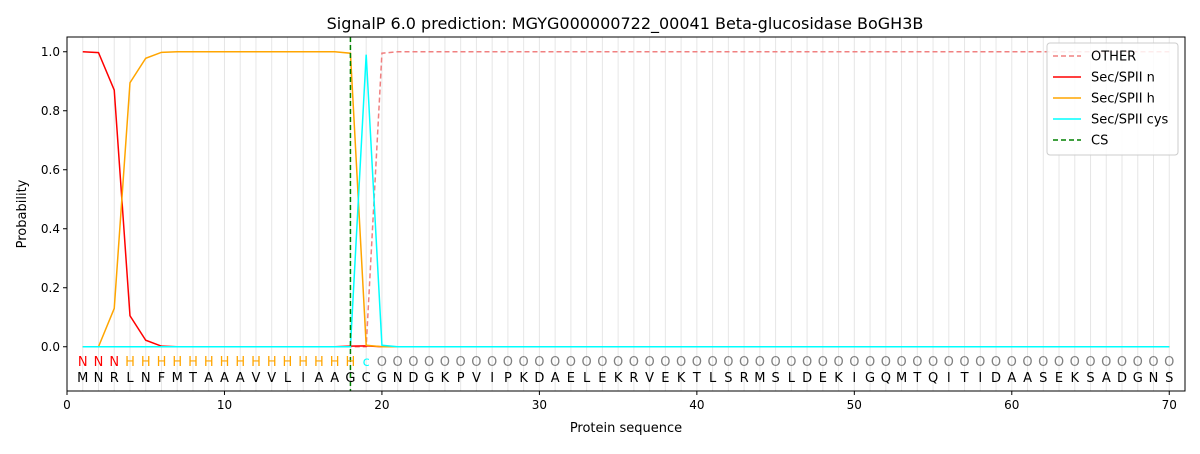 Image resolution: width=1200 pixels, height=454 pixels. I want to click on legend-box, so click(1112, 99).